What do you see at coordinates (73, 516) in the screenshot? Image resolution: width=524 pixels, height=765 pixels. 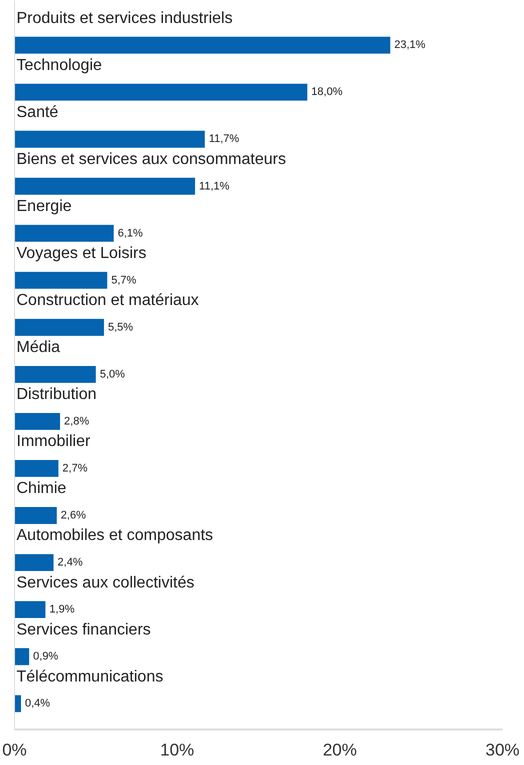 I see `data-label: 2,6%` at bounding box center [73, 516].